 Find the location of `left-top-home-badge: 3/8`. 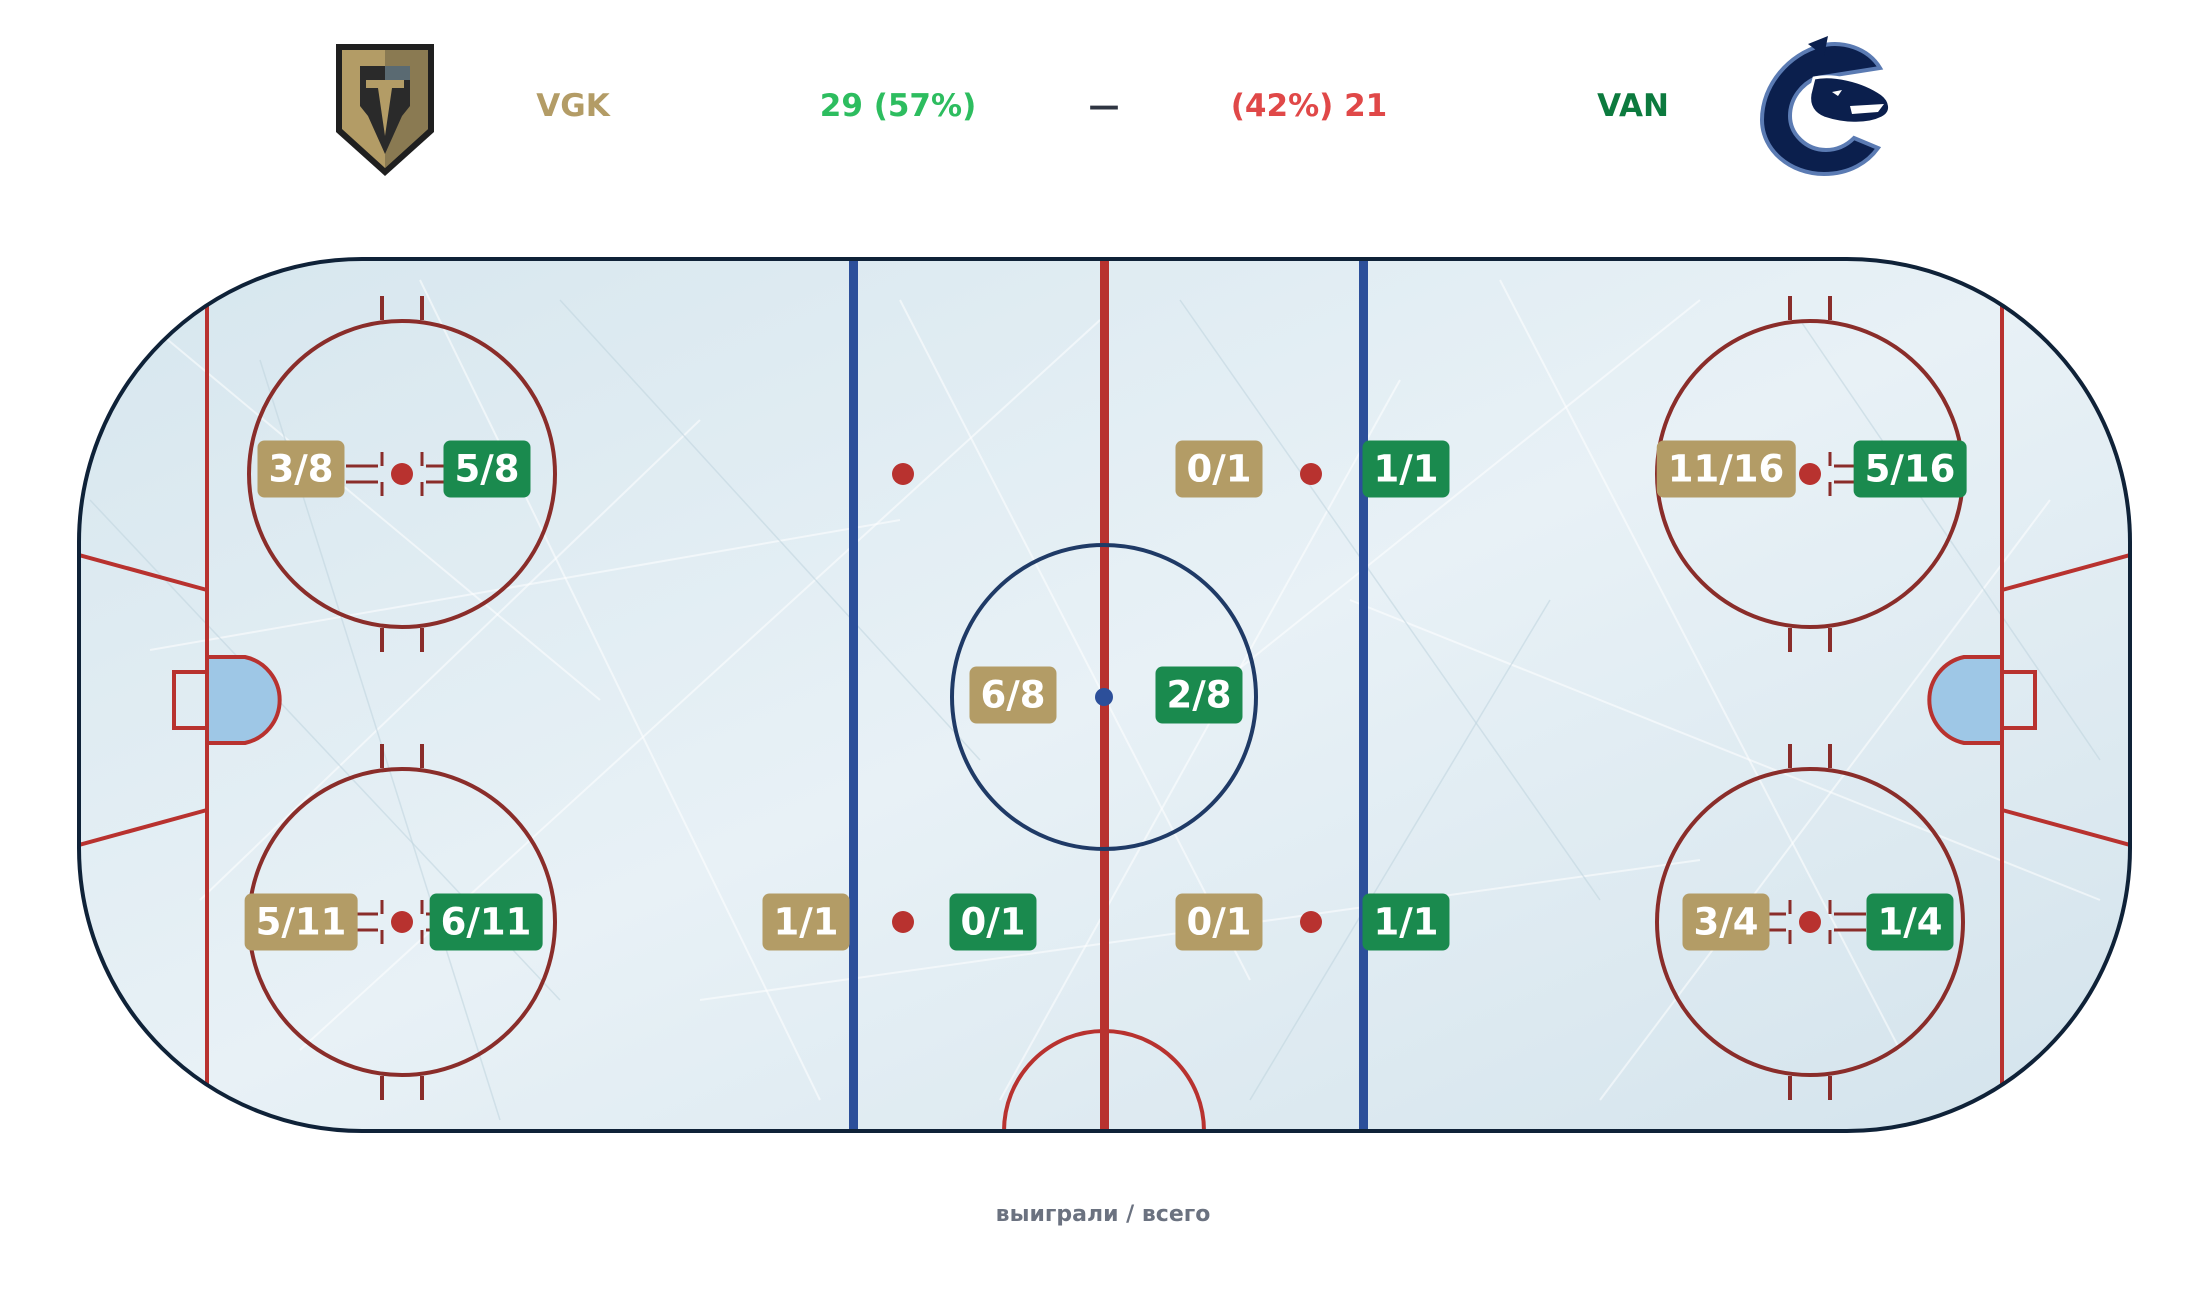

left-top-home-badge: 3/8 is located at coordinates (301, 469).